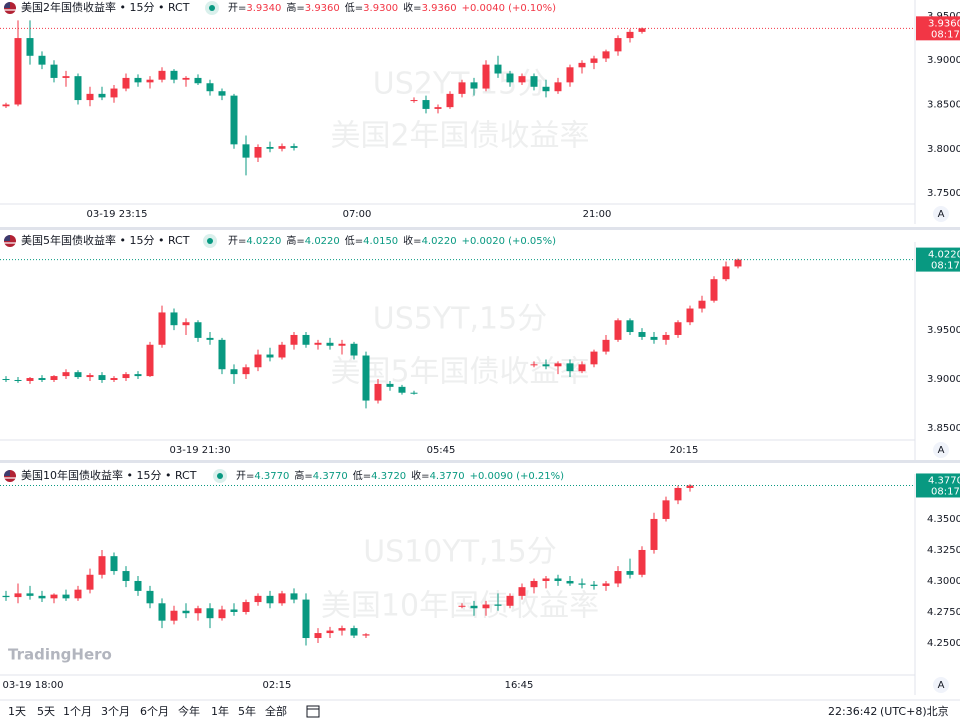 Image resolution: width=960 pixels, height=720 pixels. I want to click on range-button: 3个月, so click(115, 711).